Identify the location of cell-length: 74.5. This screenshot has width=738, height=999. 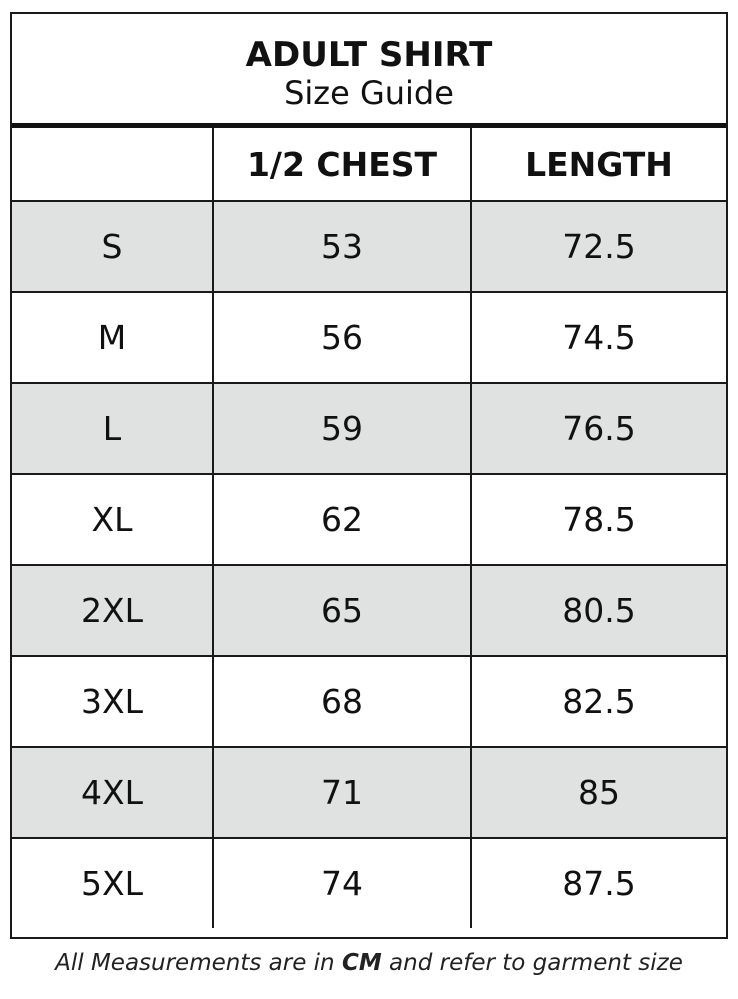
(598, 337).